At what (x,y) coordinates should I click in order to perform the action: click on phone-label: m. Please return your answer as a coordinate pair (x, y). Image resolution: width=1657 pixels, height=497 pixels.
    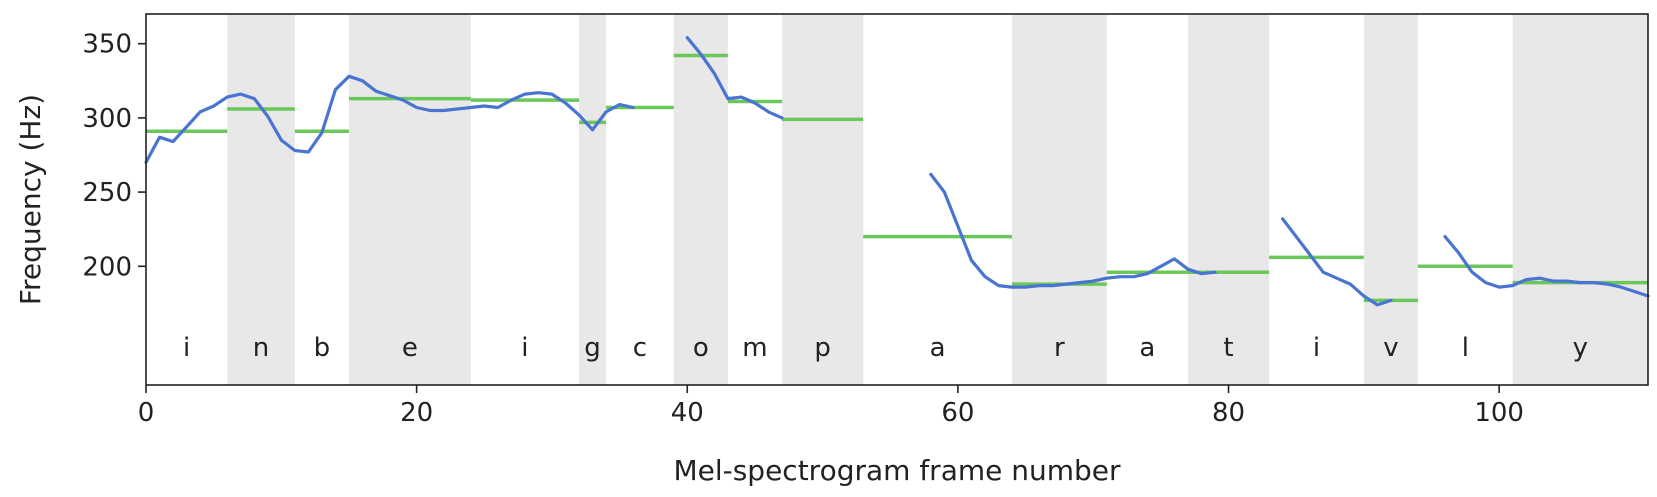
    Looking at the image, I should click on (754, 348).